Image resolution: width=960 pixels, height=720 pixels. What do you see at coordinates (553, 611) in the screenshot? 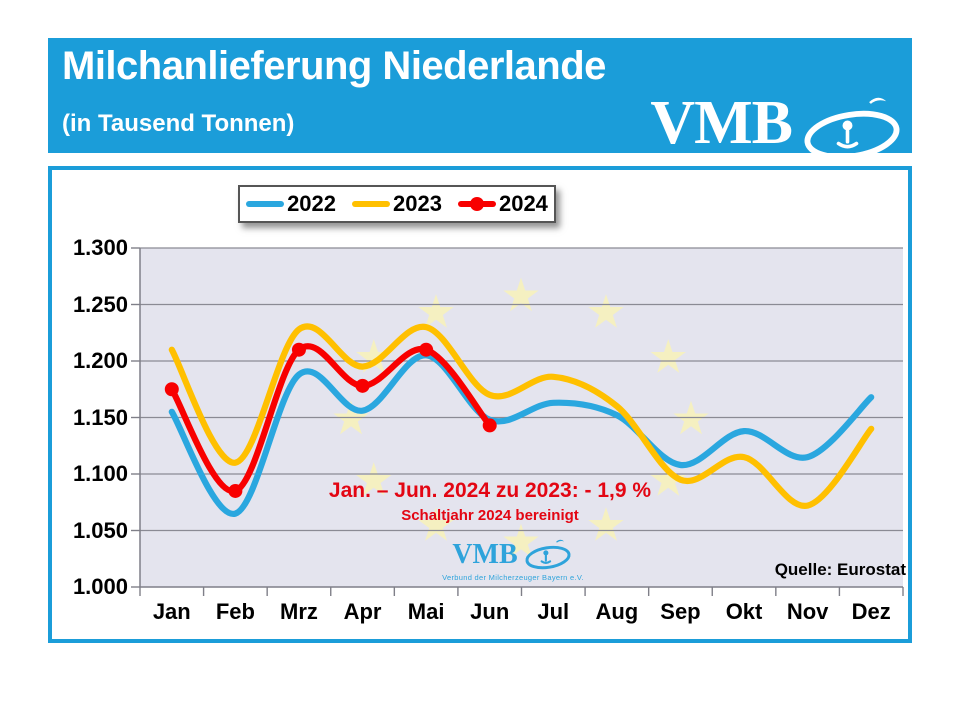
I see `x-tick-label-Jul: Jul` at bounding box center [553, 611].